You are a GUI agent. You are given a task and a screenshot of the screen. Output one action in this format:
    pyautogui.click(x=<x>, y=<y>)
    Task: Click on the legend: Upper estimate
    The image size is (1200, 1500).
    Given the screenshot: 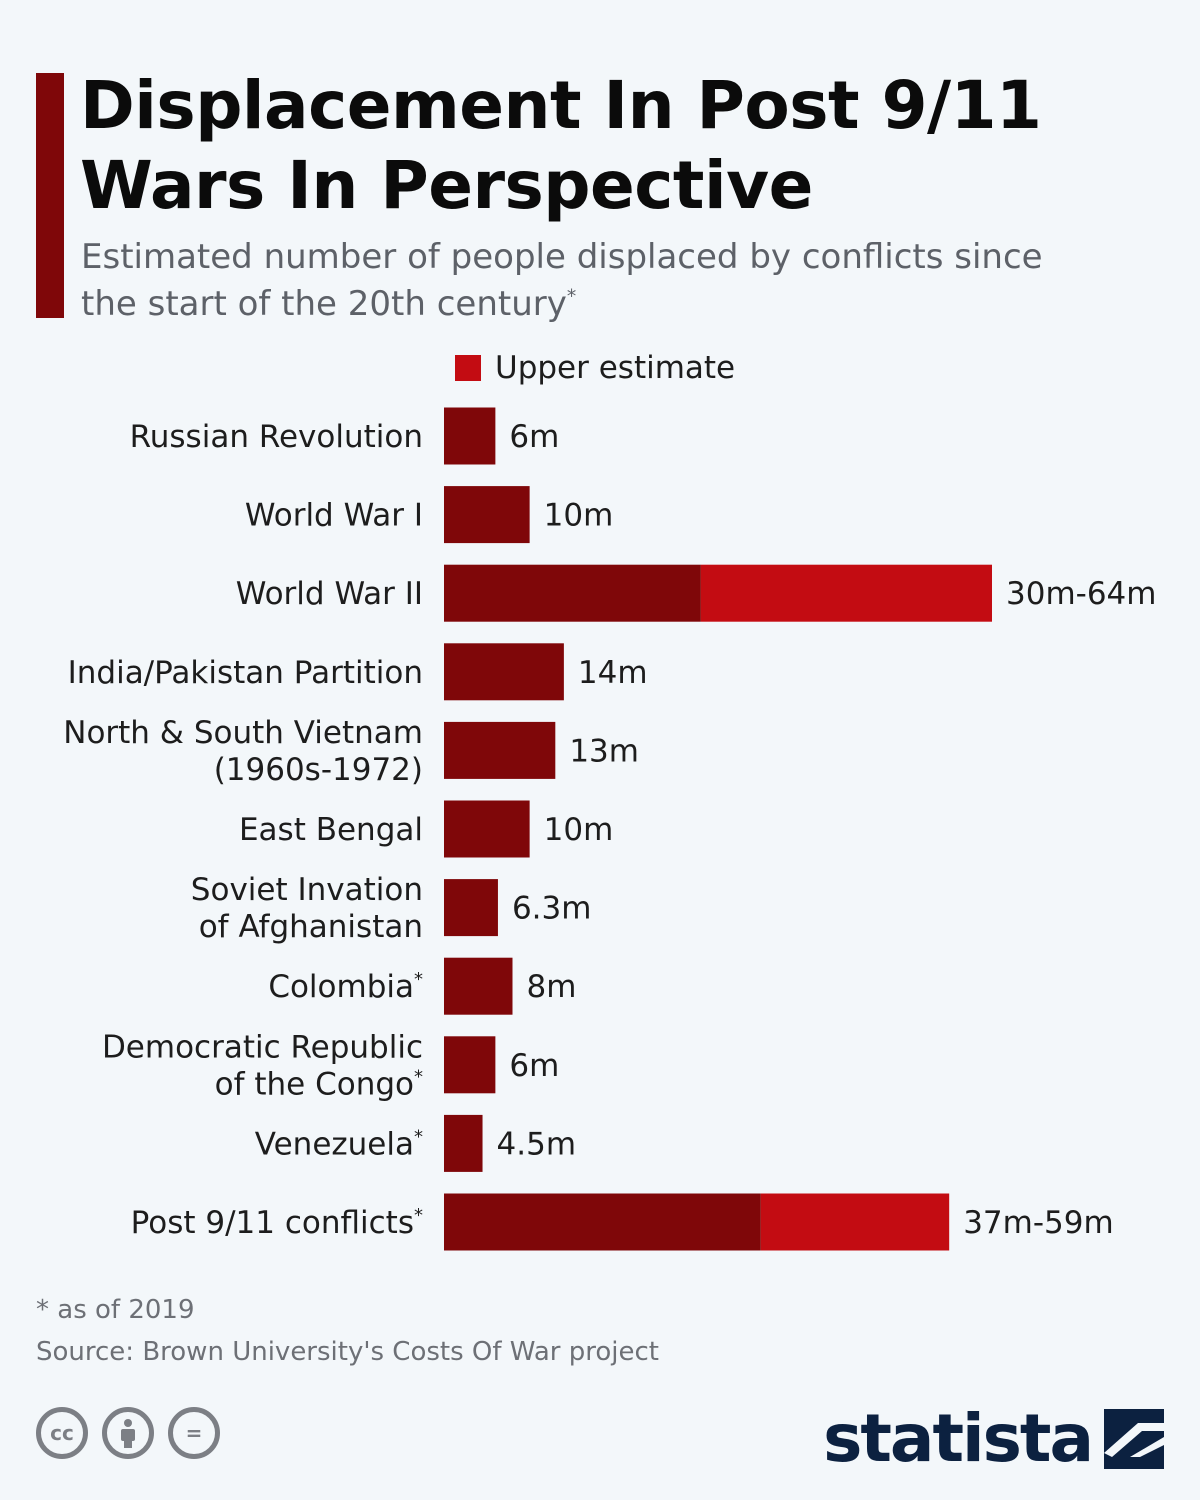 What is the action you would take?
    pyautogui.click(x=595, y=368)
    